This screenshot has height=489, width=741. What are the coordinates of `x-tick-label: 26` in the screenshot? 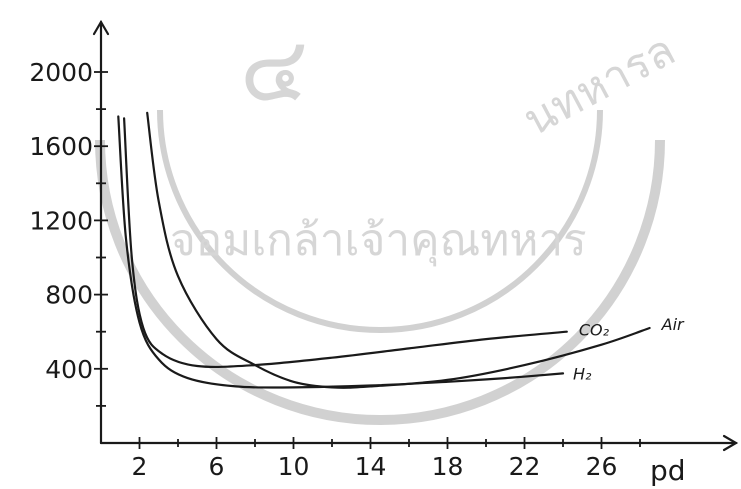 It's located at (602, 466).